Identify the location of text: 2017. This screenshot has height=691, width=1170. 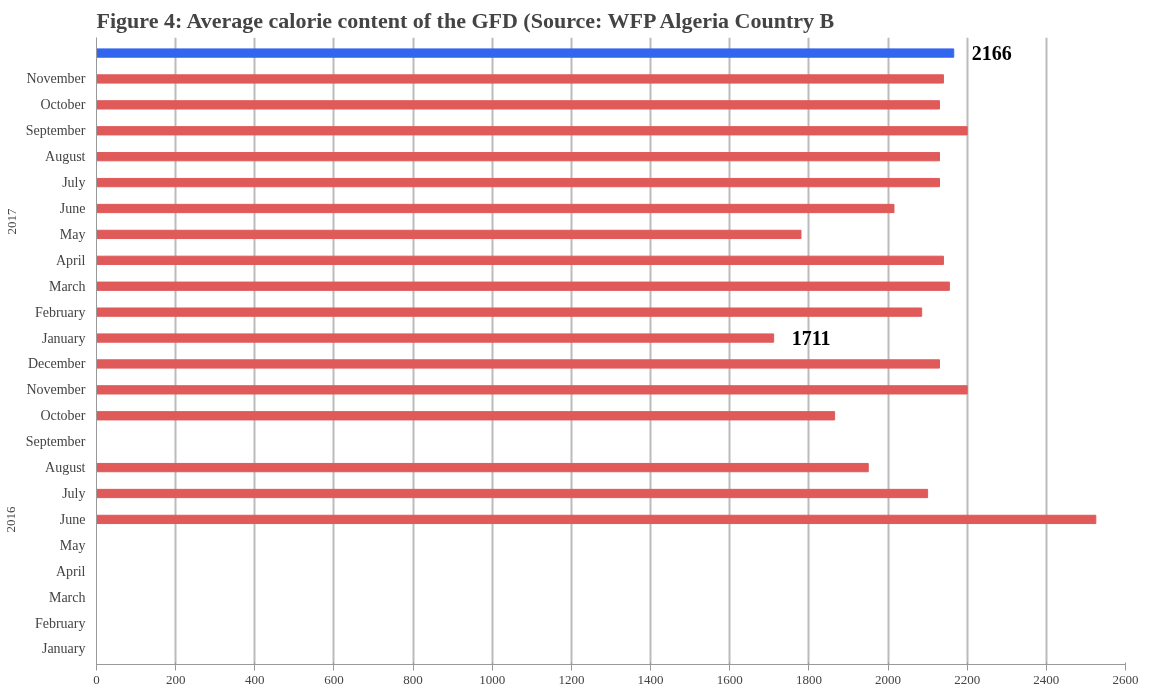
(11, 221).